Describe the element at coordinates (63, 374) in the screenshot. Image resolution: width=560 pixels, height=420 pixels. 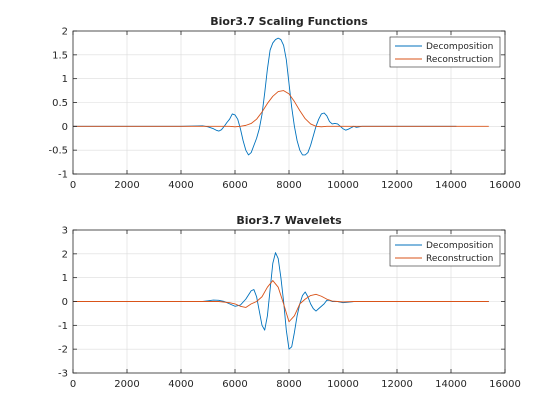
I see `y-tick-label: -3` at that location.